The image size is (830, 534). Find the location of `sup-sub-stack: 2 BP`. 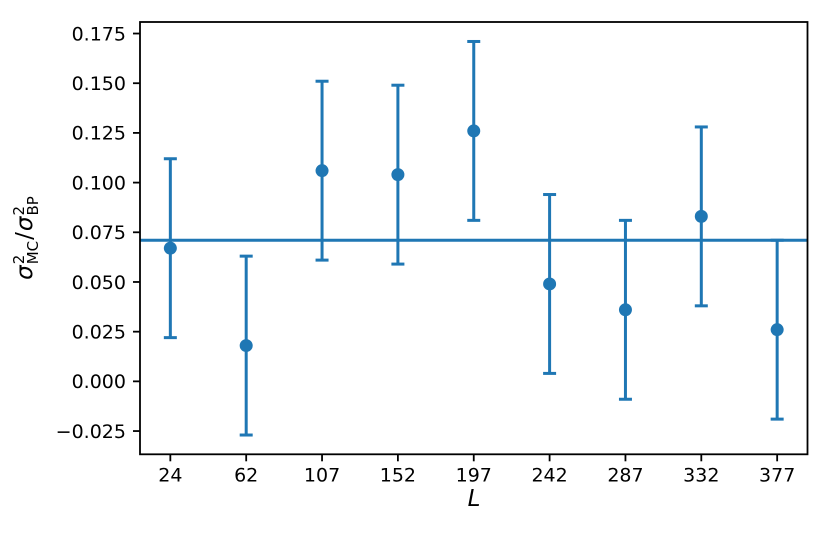

sup-sub-stack: 2 BP is located at coordinates (26, 206).